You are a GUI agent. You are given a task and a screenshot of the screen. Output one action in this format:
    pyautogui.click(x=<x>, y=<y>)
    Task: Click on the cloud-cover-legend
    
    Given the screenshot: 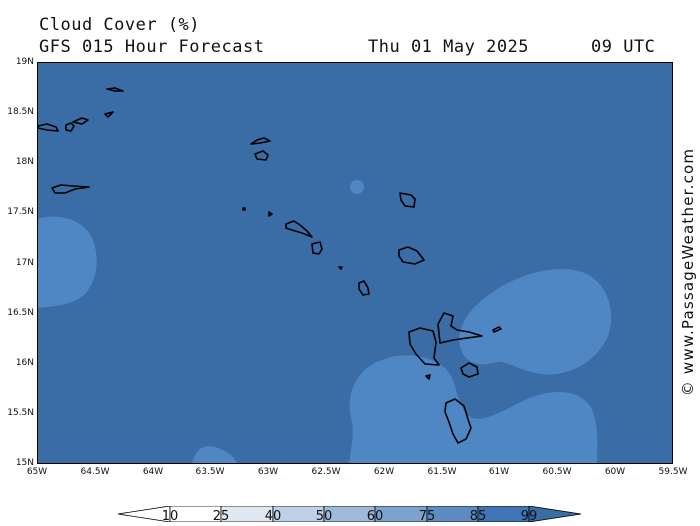 What is the action you would take?
    pyautogui.click(x=349, y=514)
    